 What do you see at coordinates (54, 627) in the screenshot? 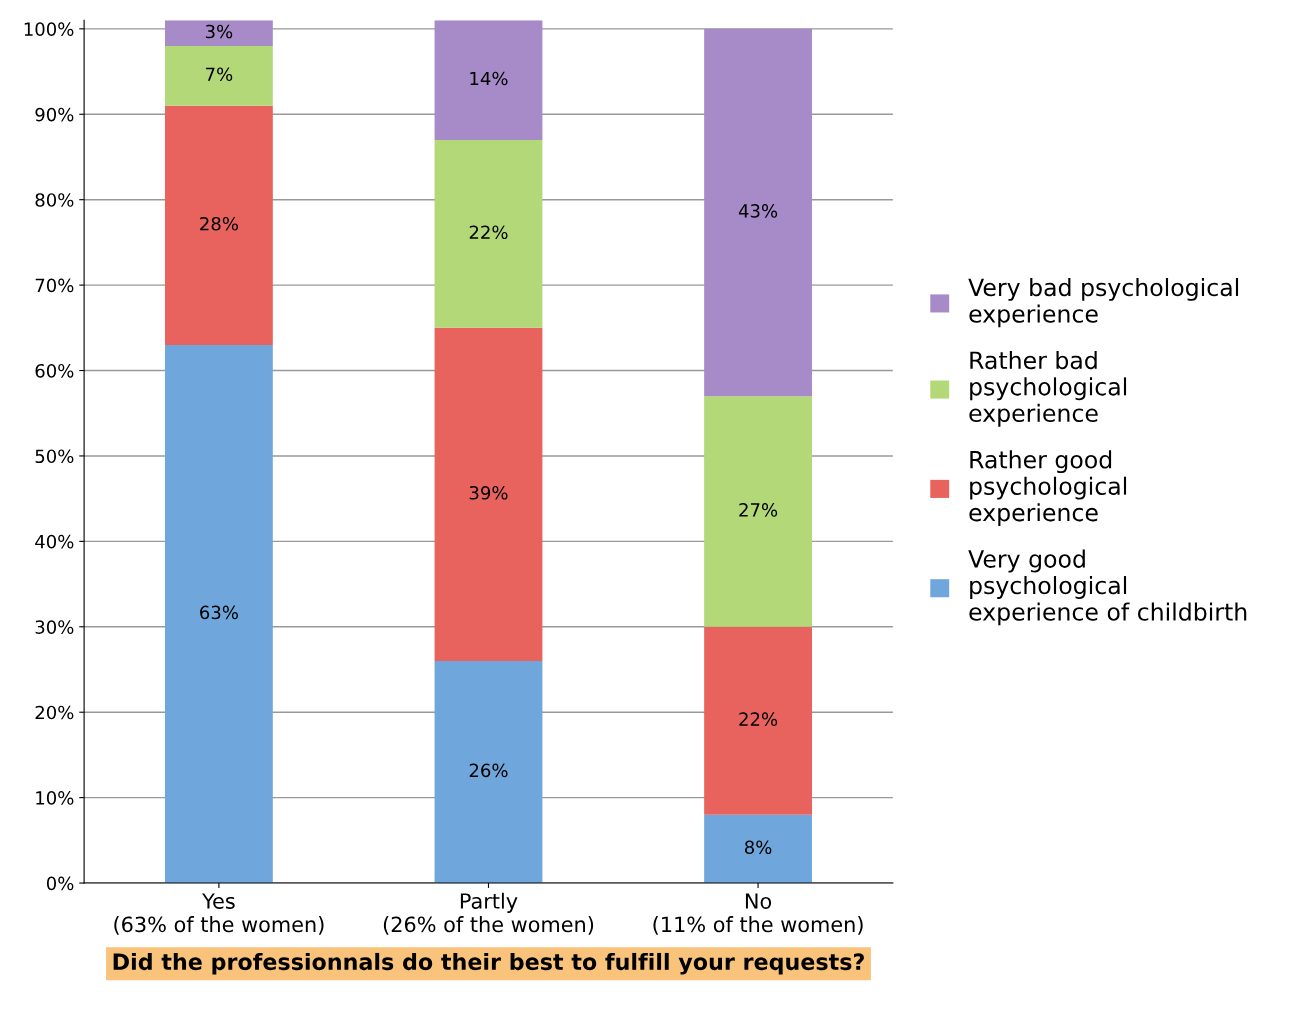
I see `y-tick-label: 30%` at bounding box center [54, 627].